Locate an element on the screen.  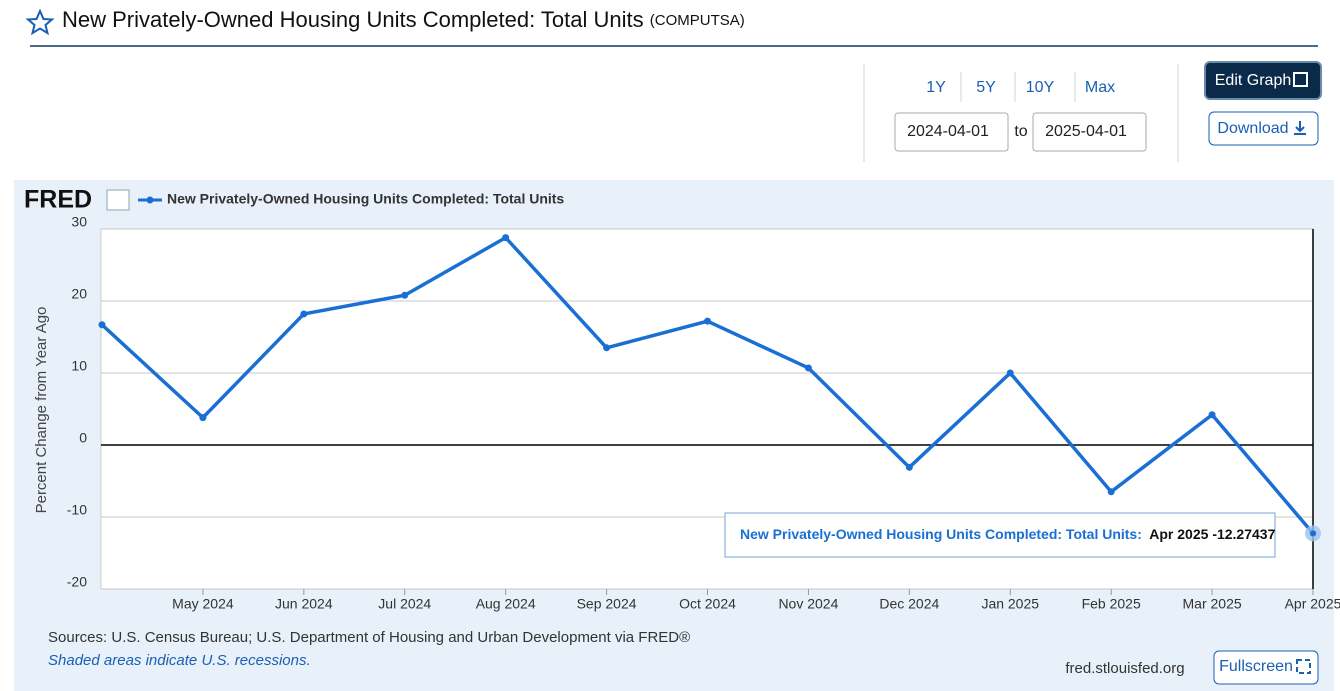
y-tick-label: -20 is located at coordinates (77, 582).